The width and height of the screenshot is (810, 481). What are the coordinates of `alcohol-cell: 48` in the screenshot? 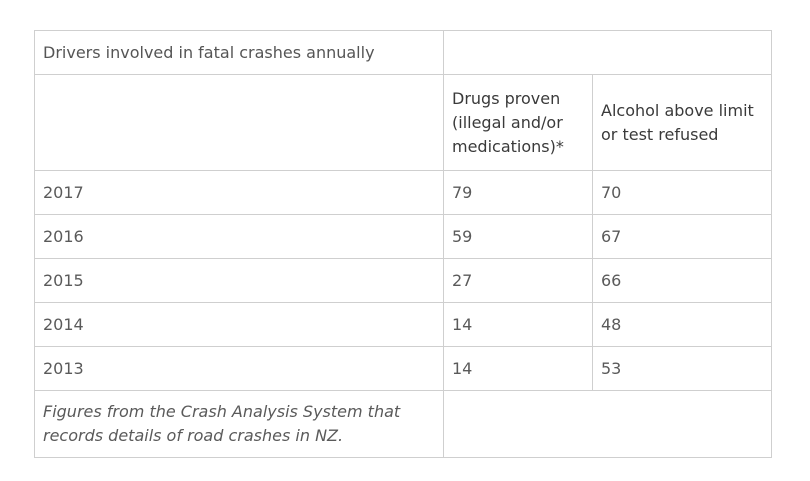 It's located at (682, 324).